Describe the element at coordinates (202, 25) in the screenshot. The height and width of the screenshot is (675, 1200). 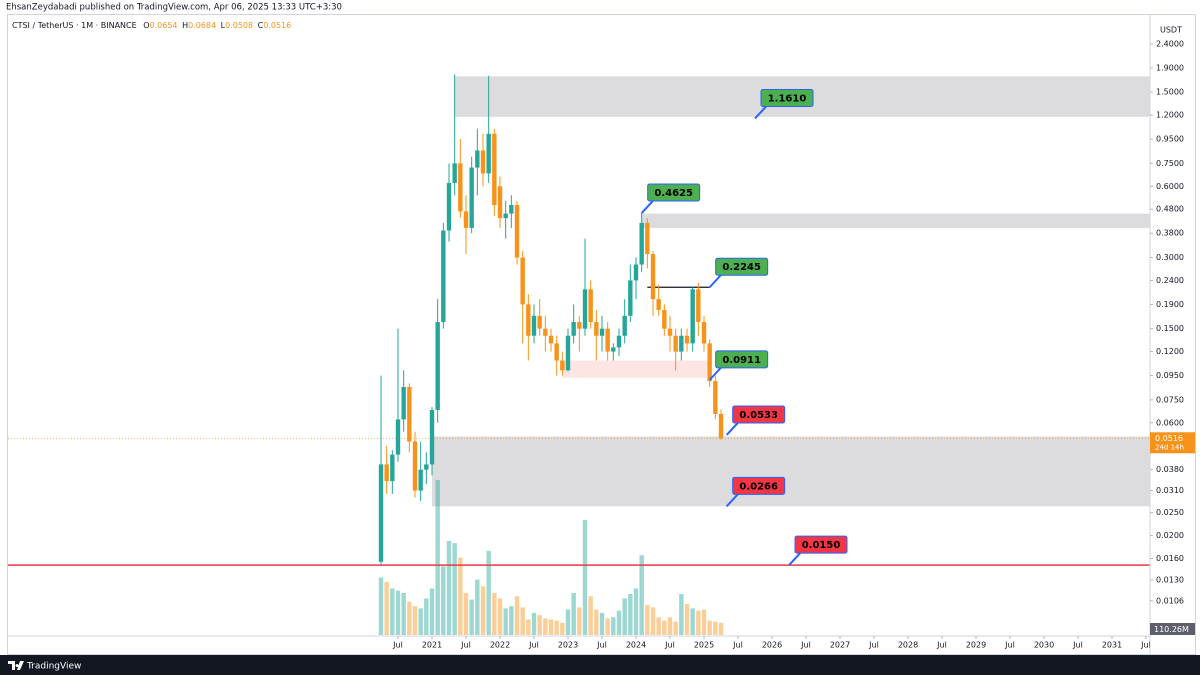
I see `legend-value: 0.0684` at that location.